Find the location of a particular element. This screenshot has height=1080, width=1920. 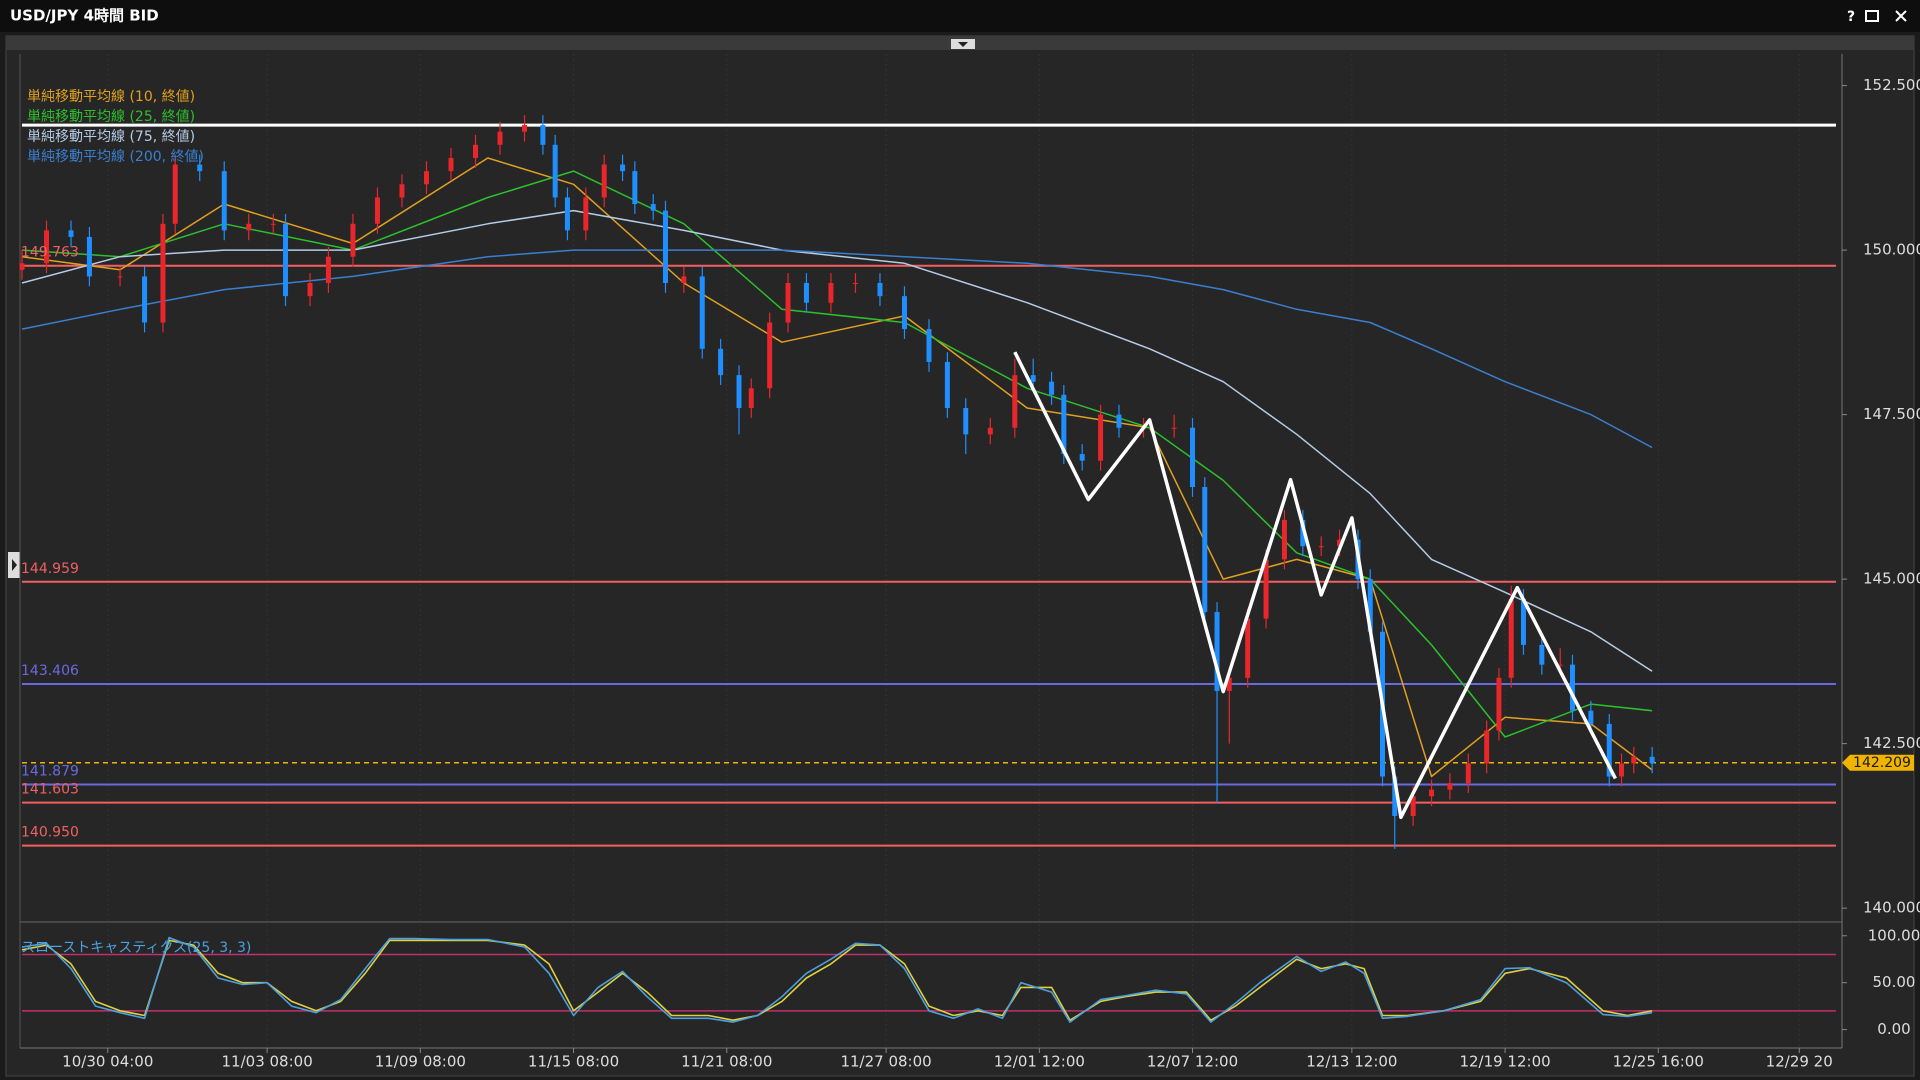

oscillator-y-tick-label: 50.00 is located at coordinates (1894, 982).